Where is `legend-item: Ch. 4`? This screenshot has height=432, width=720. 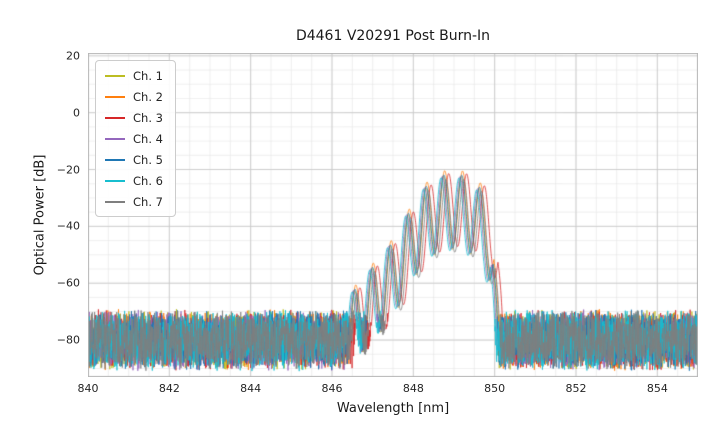
legend-item: Ch. 4 is located at coordinates (134, 138).